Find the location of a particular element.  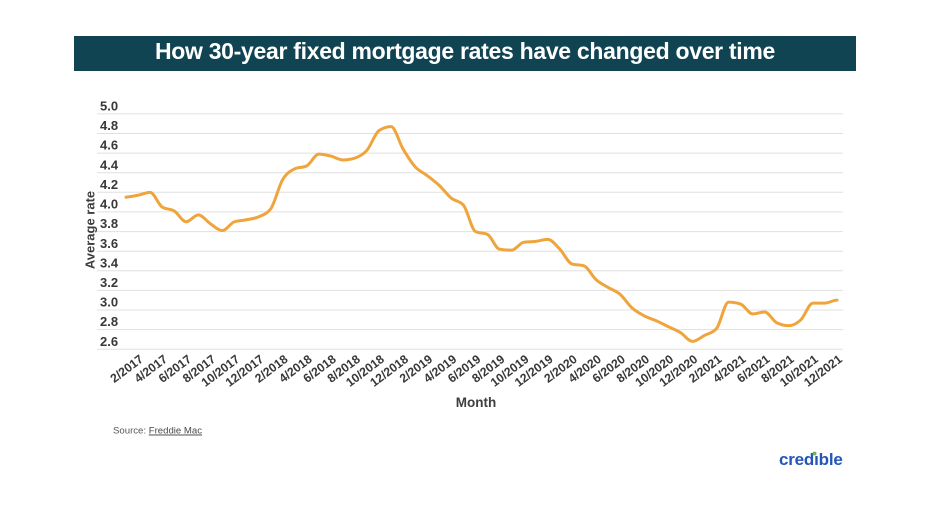

svg-text: 3.8 is located at coordinates (109, 223).